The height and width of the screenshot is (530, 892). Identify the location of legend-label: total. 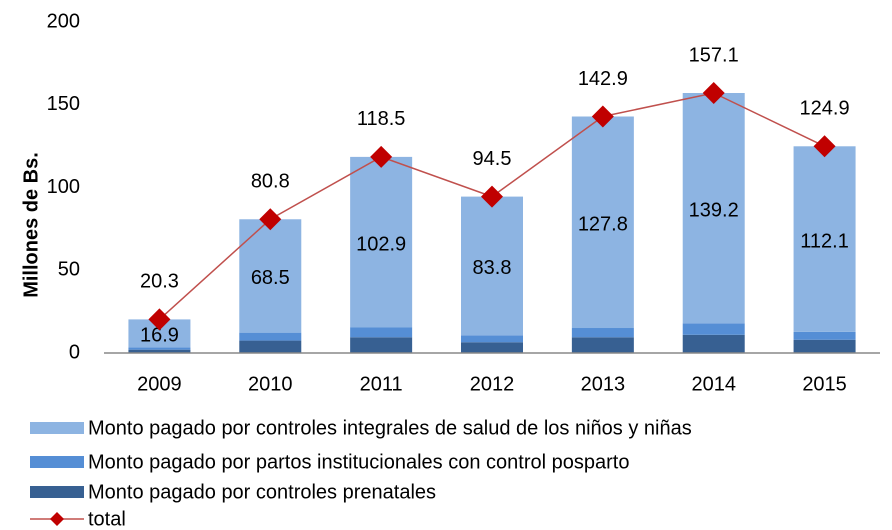
(107, 519).